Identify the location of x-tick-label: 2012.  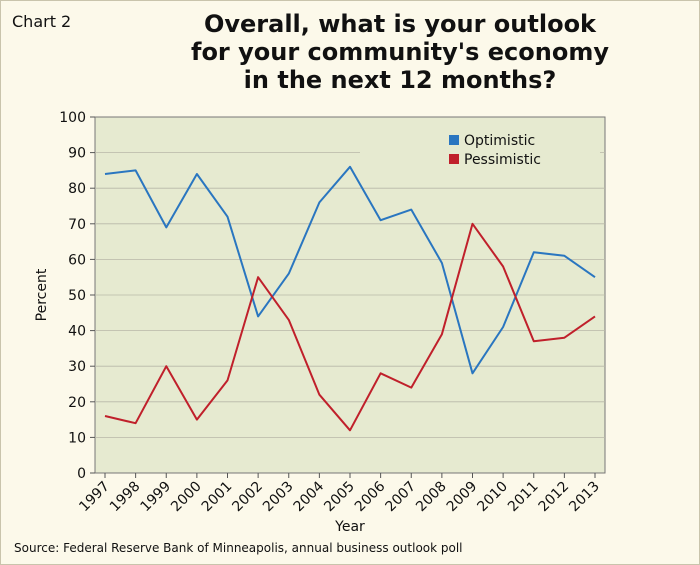
(554, 497).